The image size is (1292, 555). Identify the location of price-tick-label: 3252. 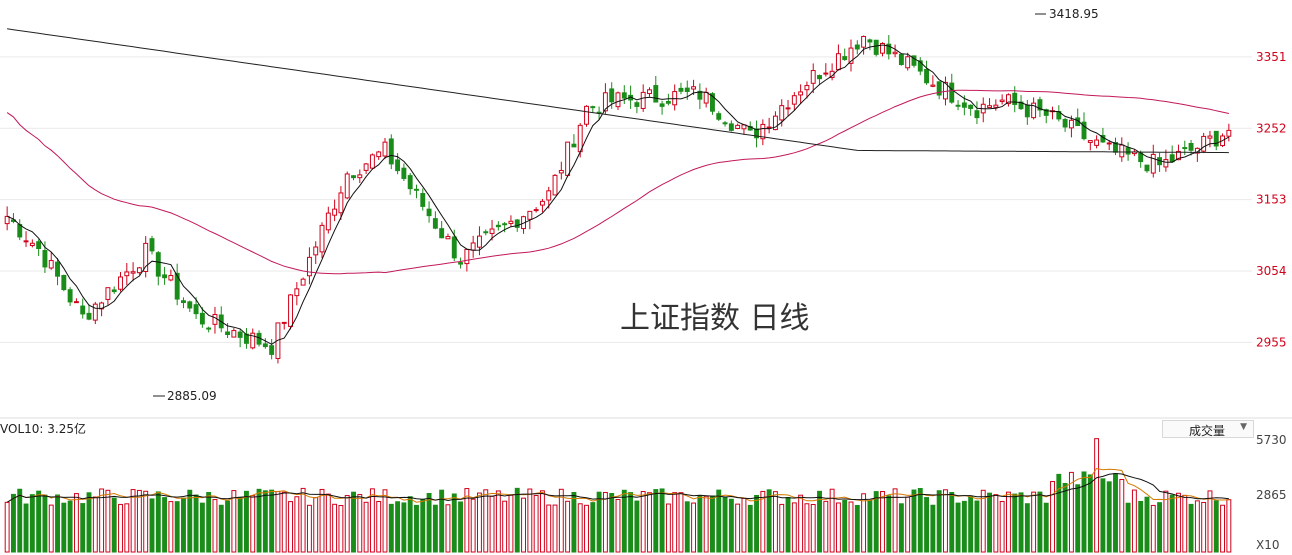
(1271, 128).